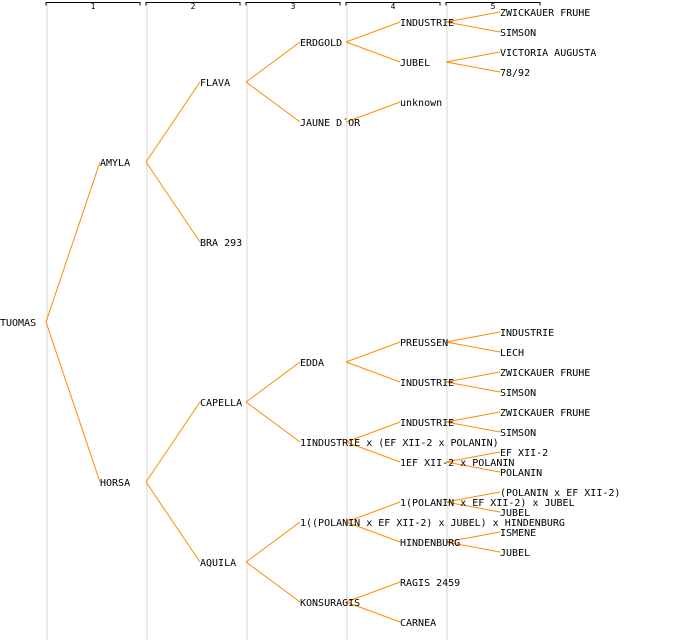 This screenshot has height=640, width=700. What do you see at coordinates (430, 583) in the screenshot?
I see `ancestor-gen5-ragis-2459: RAGIS 2459` at bounding box center [430, 583].